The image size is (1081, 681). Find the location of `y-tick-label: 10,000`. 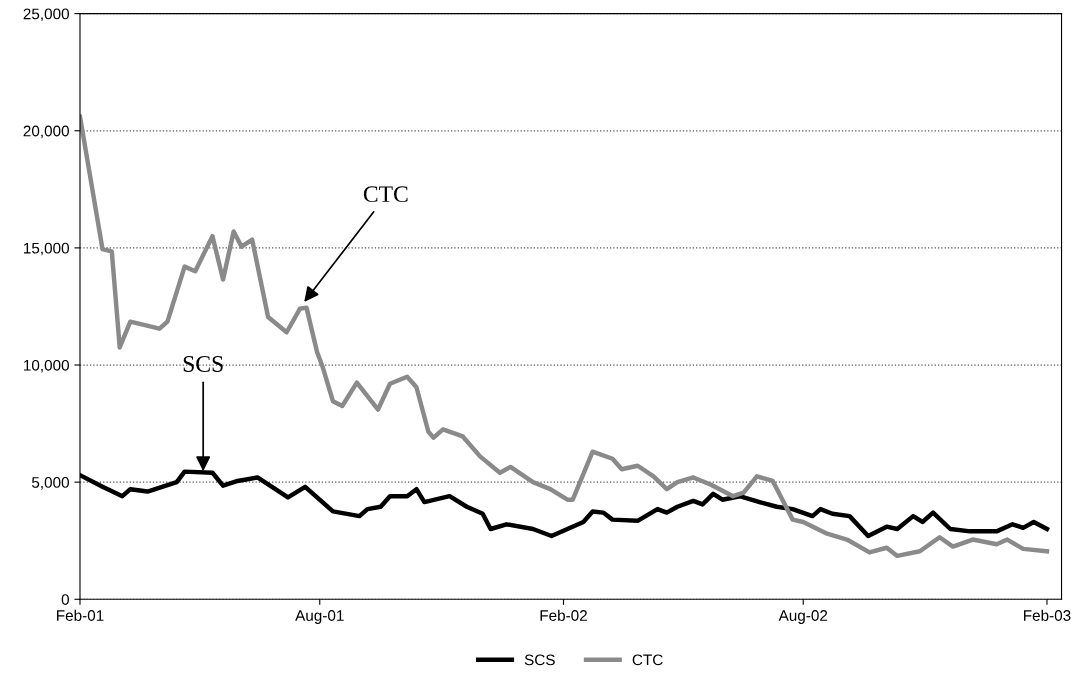

y-tick-label: 10,000 is located at coordinates (46, 366).